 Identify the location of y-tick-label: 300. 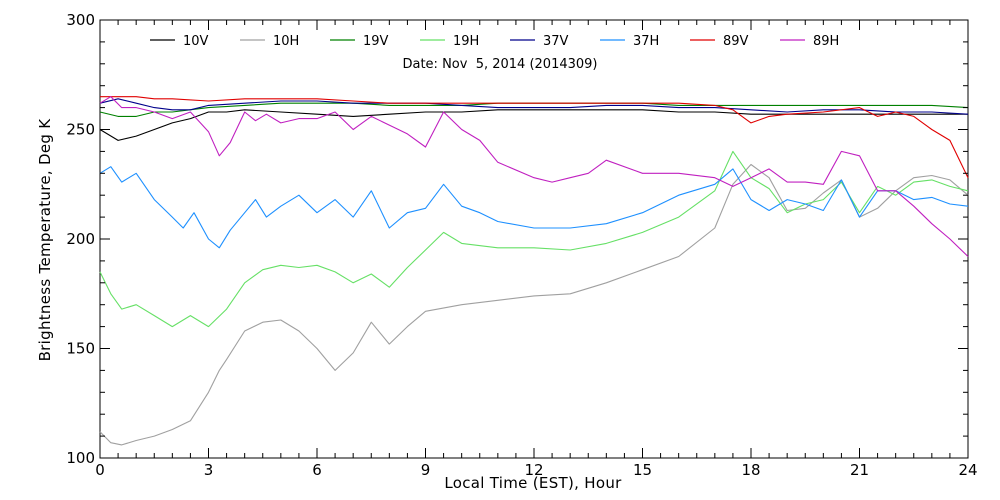
(80, 20).